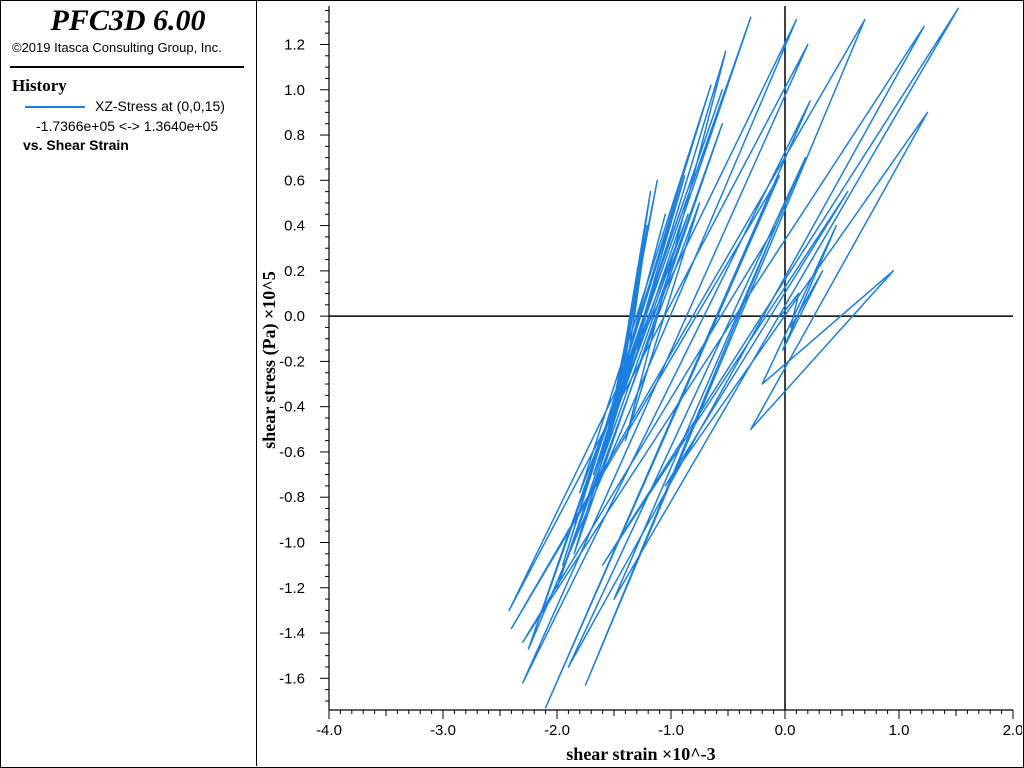 This screenshot has height=768, width=1024. I want to click on legend-heading: History, so click(39, 85).